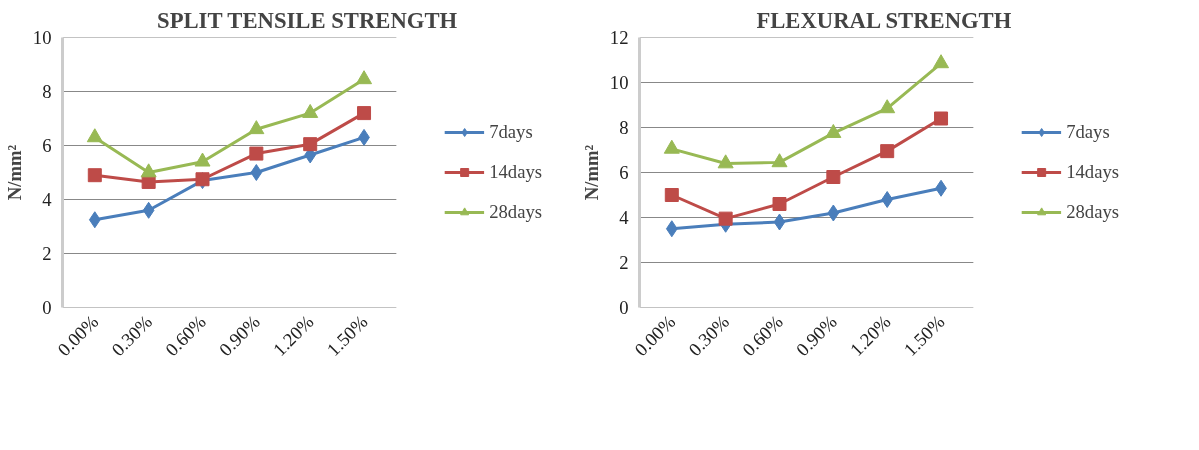 This screenshot has width=1199, height=450. Describe the element at coordinates (884, 20) in the screenshot. I see `chart-title: FLEXURAL STRENGTH` at that location.